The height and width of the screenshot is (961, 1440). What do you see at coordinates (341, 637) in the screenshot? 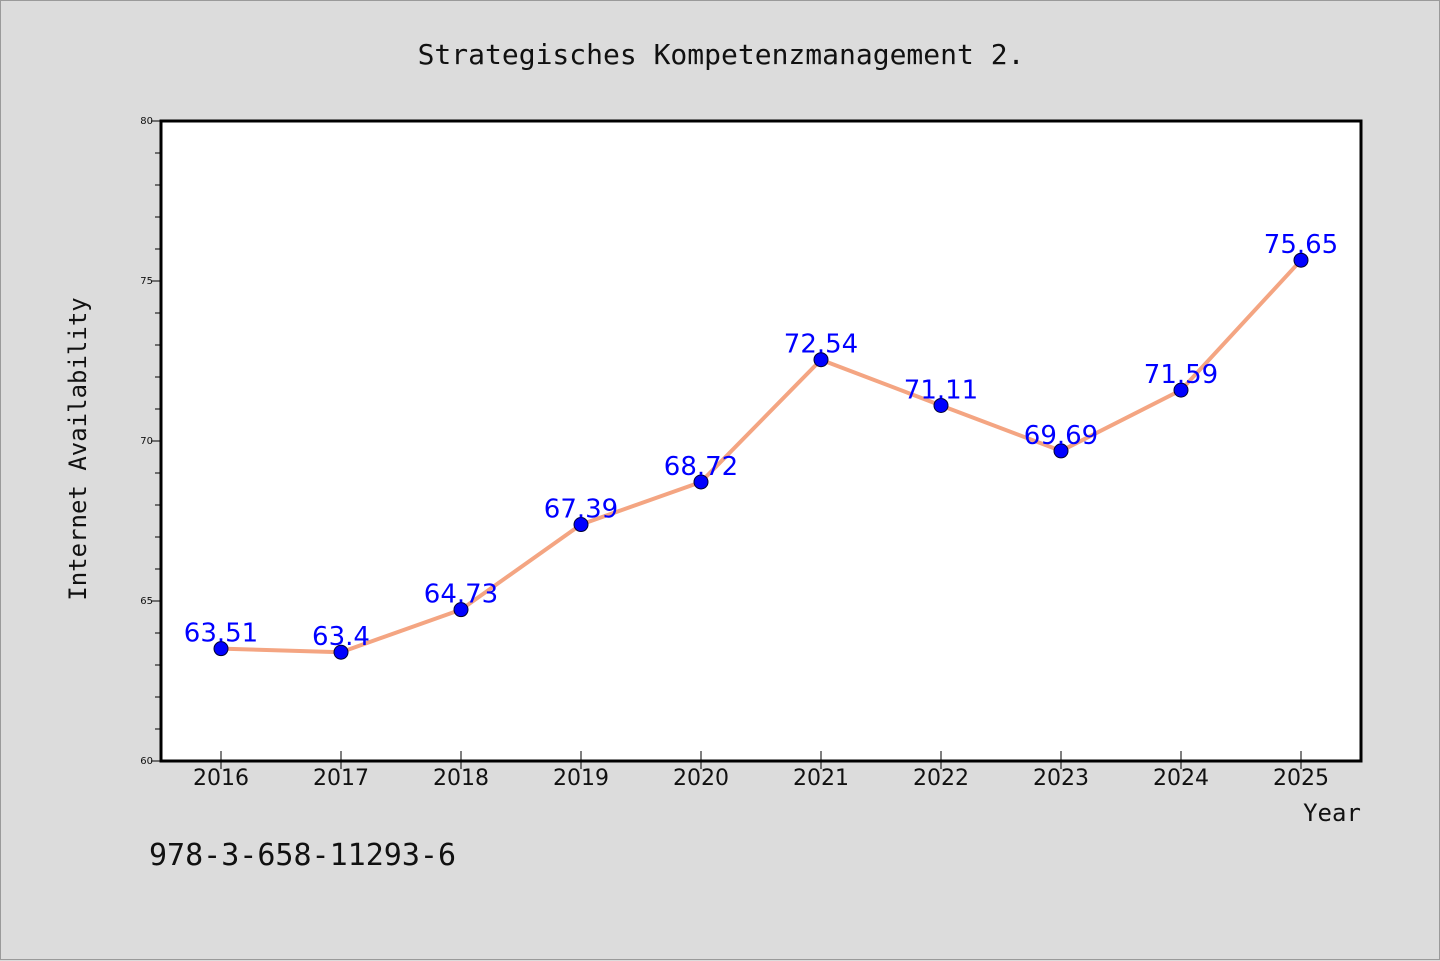
I see `data-label: 63.4` at bounding box center [341, 637].